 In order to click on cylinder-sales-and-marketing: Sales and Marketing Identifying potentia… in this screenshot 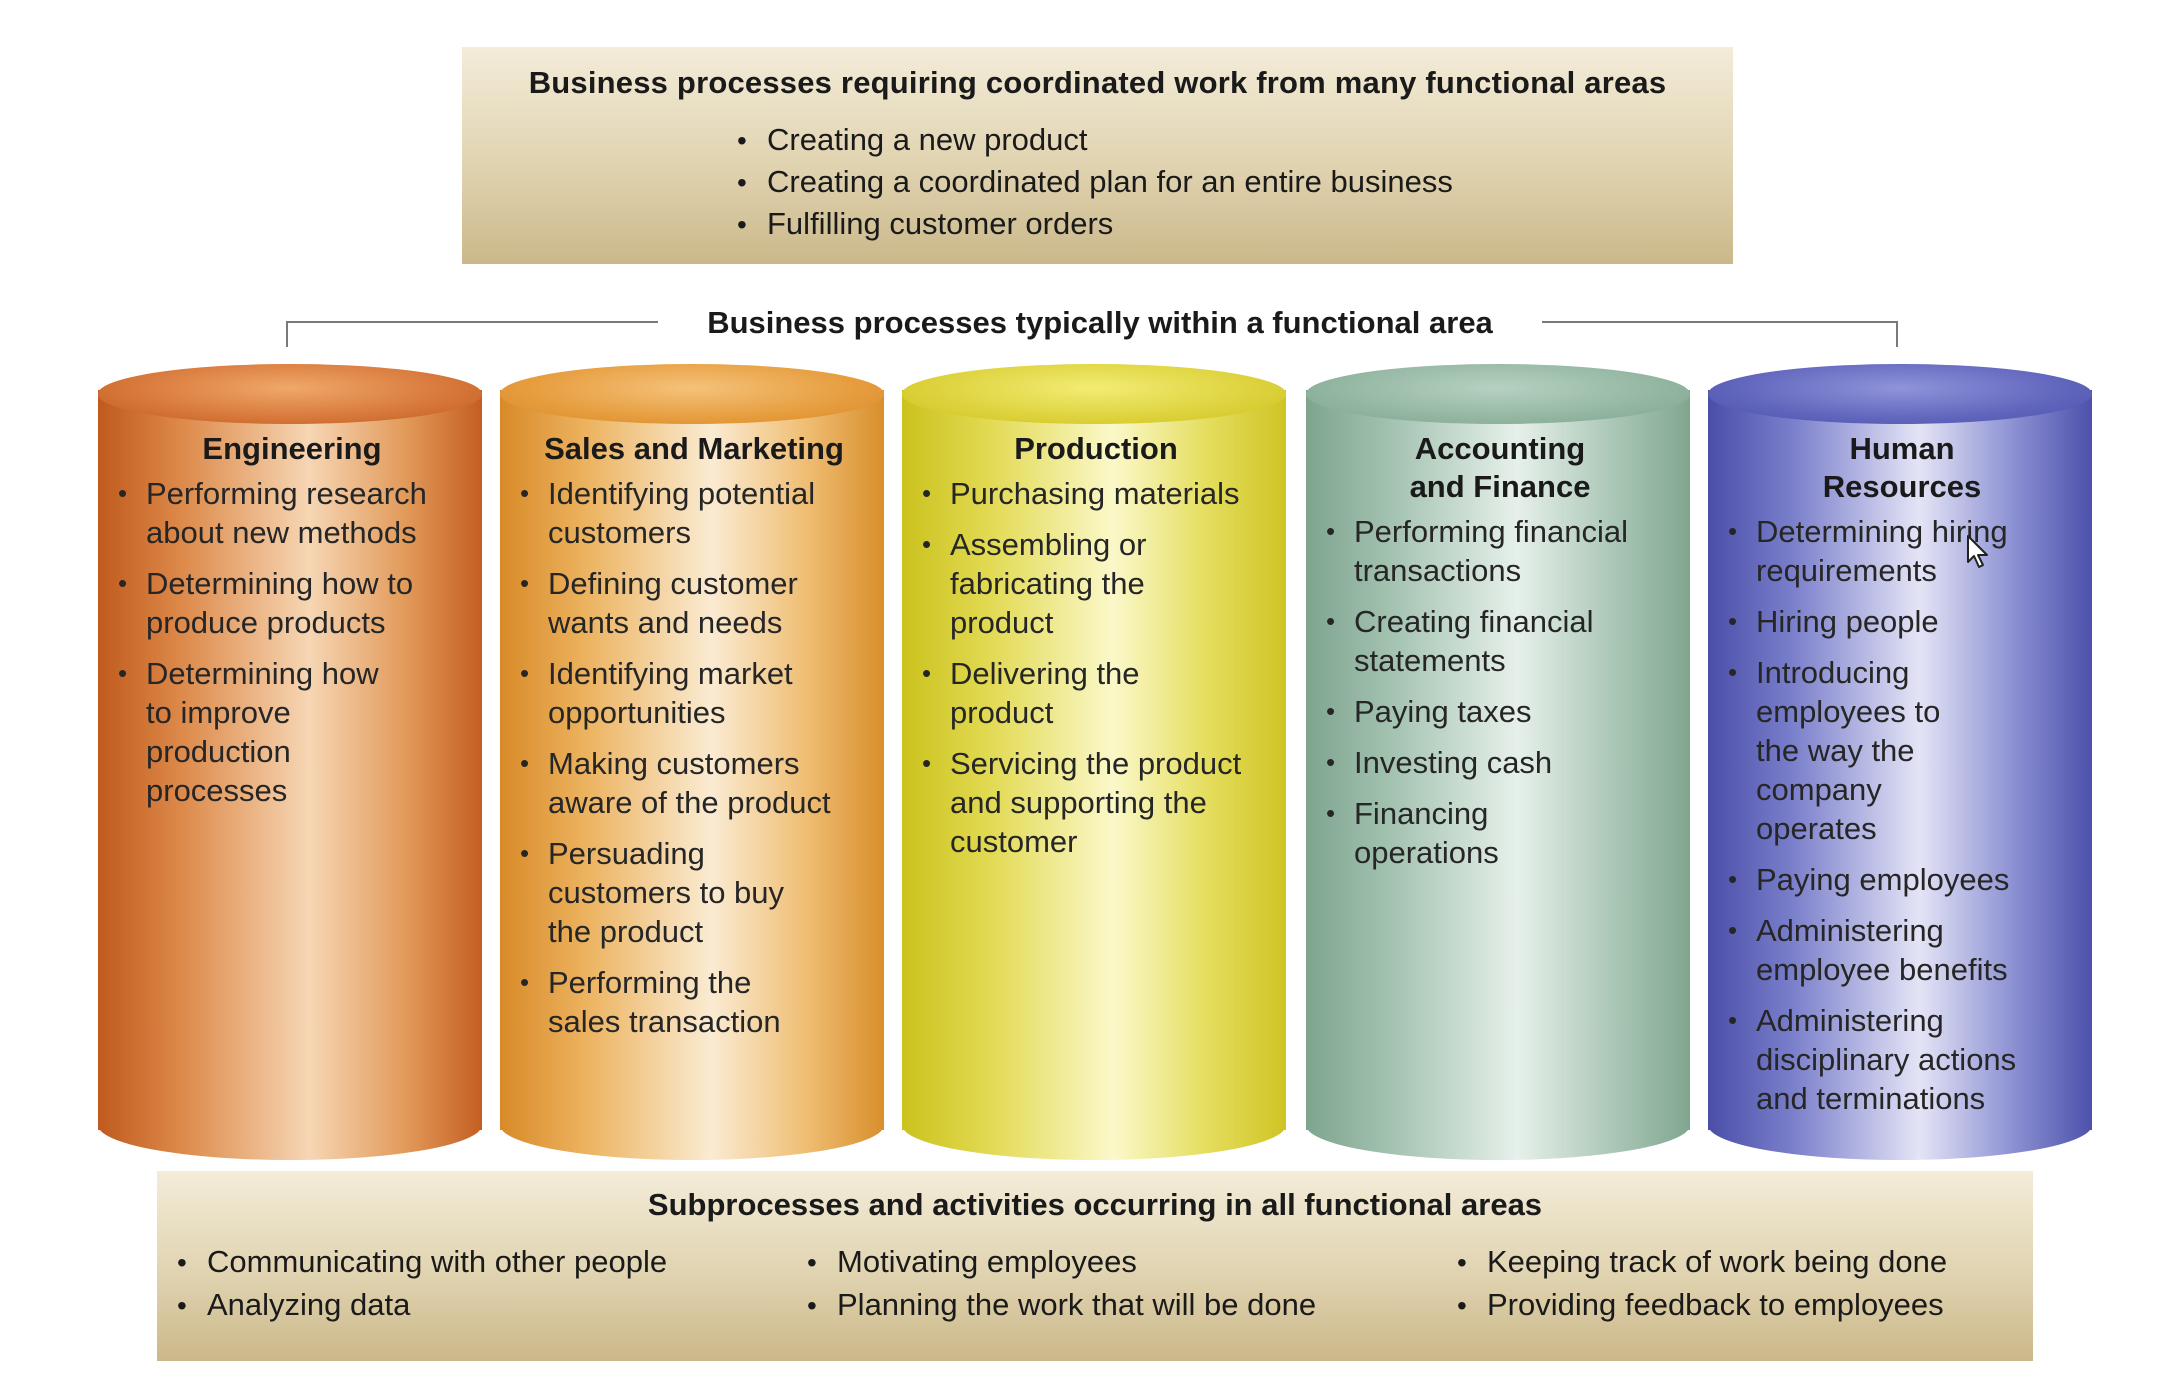, I will do `click(692, 762)`.